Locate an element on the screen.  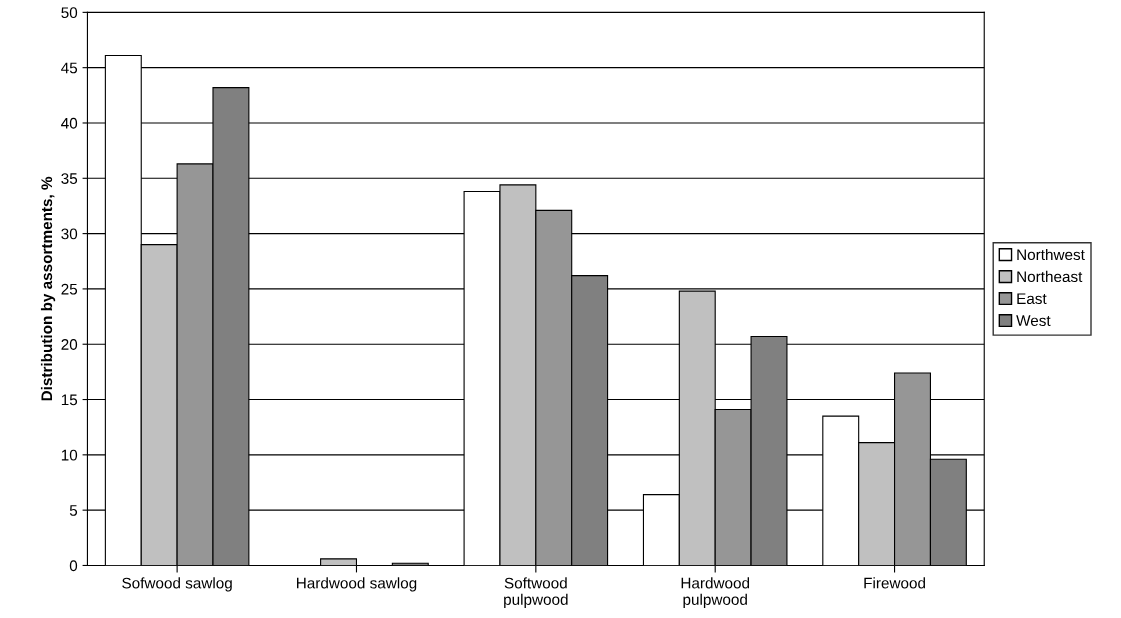
y-tick-label: 10 is located at coordinates (69, 455).